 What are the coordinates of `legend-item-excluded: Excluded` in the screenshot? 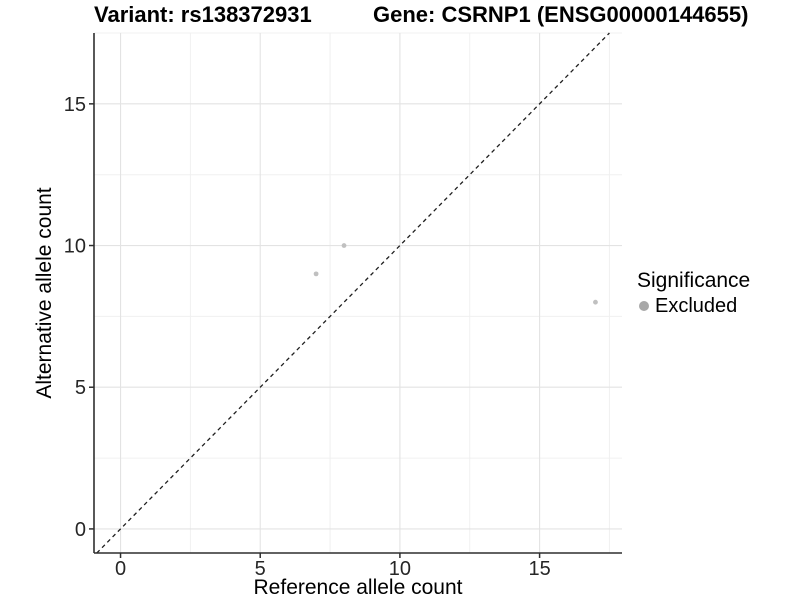 It's located at (694, 306).